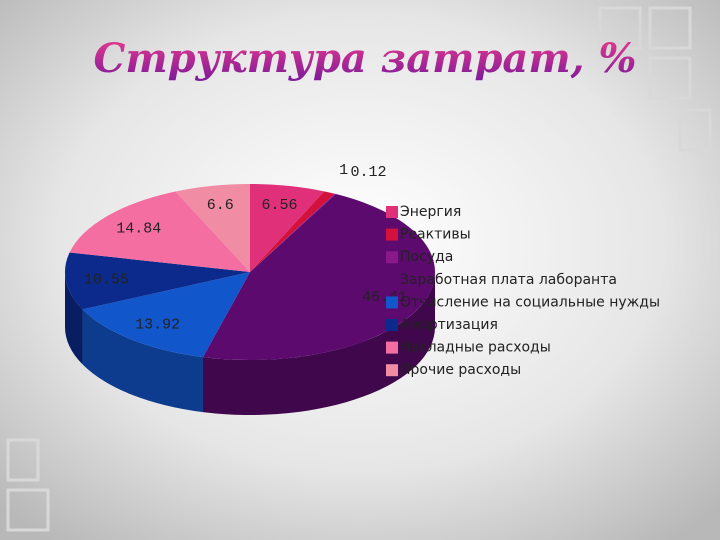 This screenshot has width=720, height=540. What do you see at coordinates (157, 325) in the screenshot?
I see `data-label: 13.92` at bounding box center [157, 325].